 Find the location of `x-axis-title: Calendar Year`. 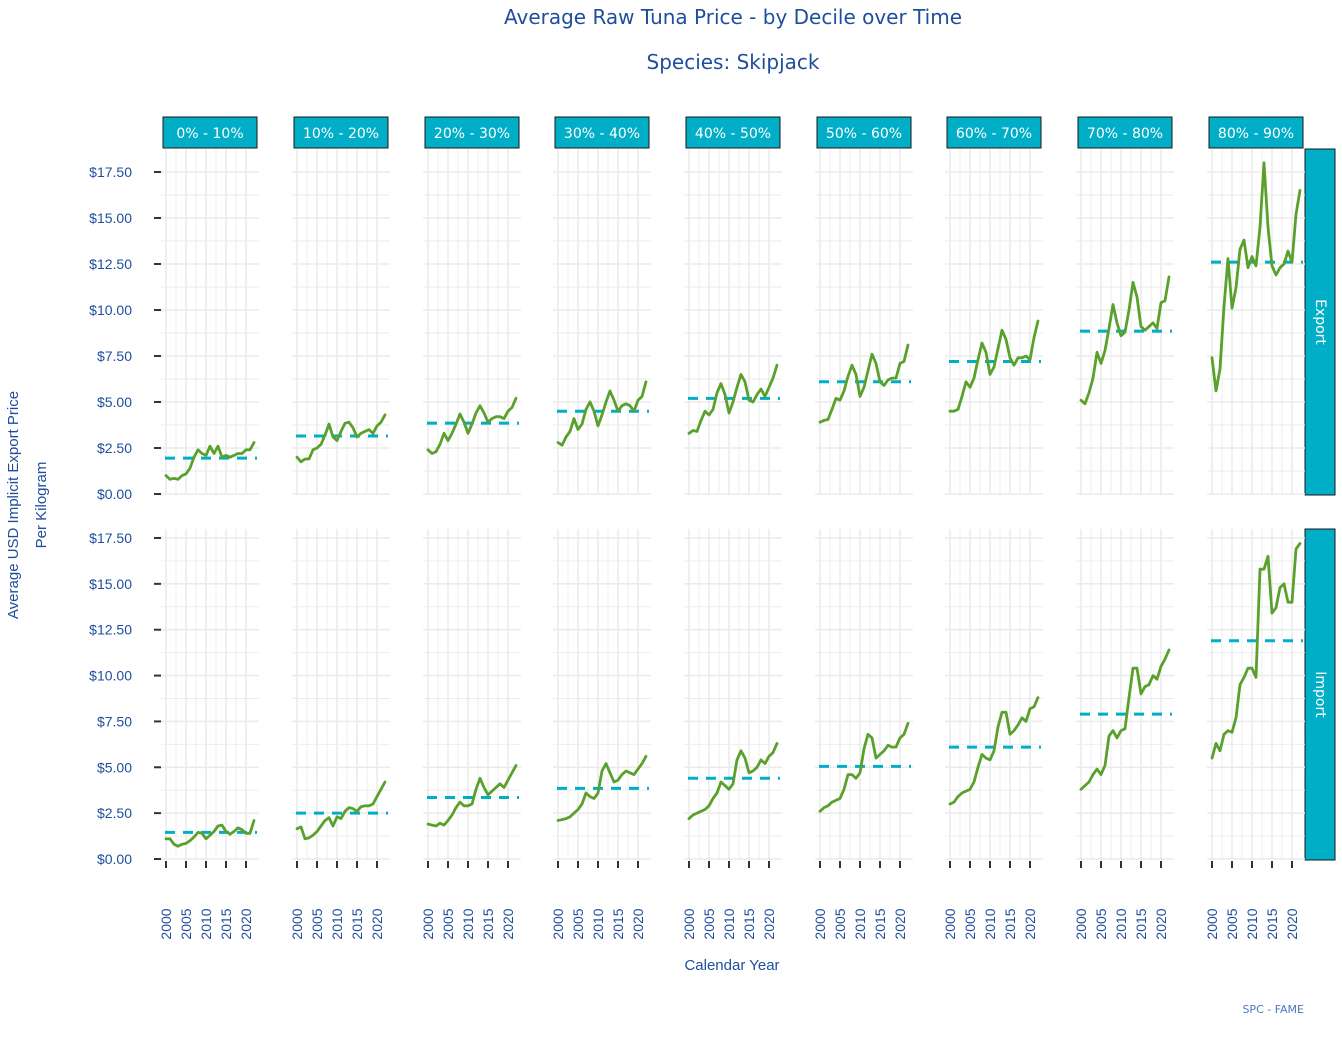

x-axis-title: Calendar Year is located at coordinates (731, 965).